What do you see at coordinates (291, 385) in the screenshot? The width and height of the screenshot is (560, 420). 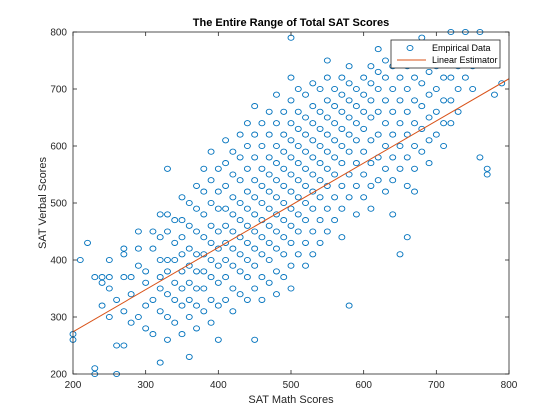 I see `x-tick-label: 500` at bounding box center [291, 385].